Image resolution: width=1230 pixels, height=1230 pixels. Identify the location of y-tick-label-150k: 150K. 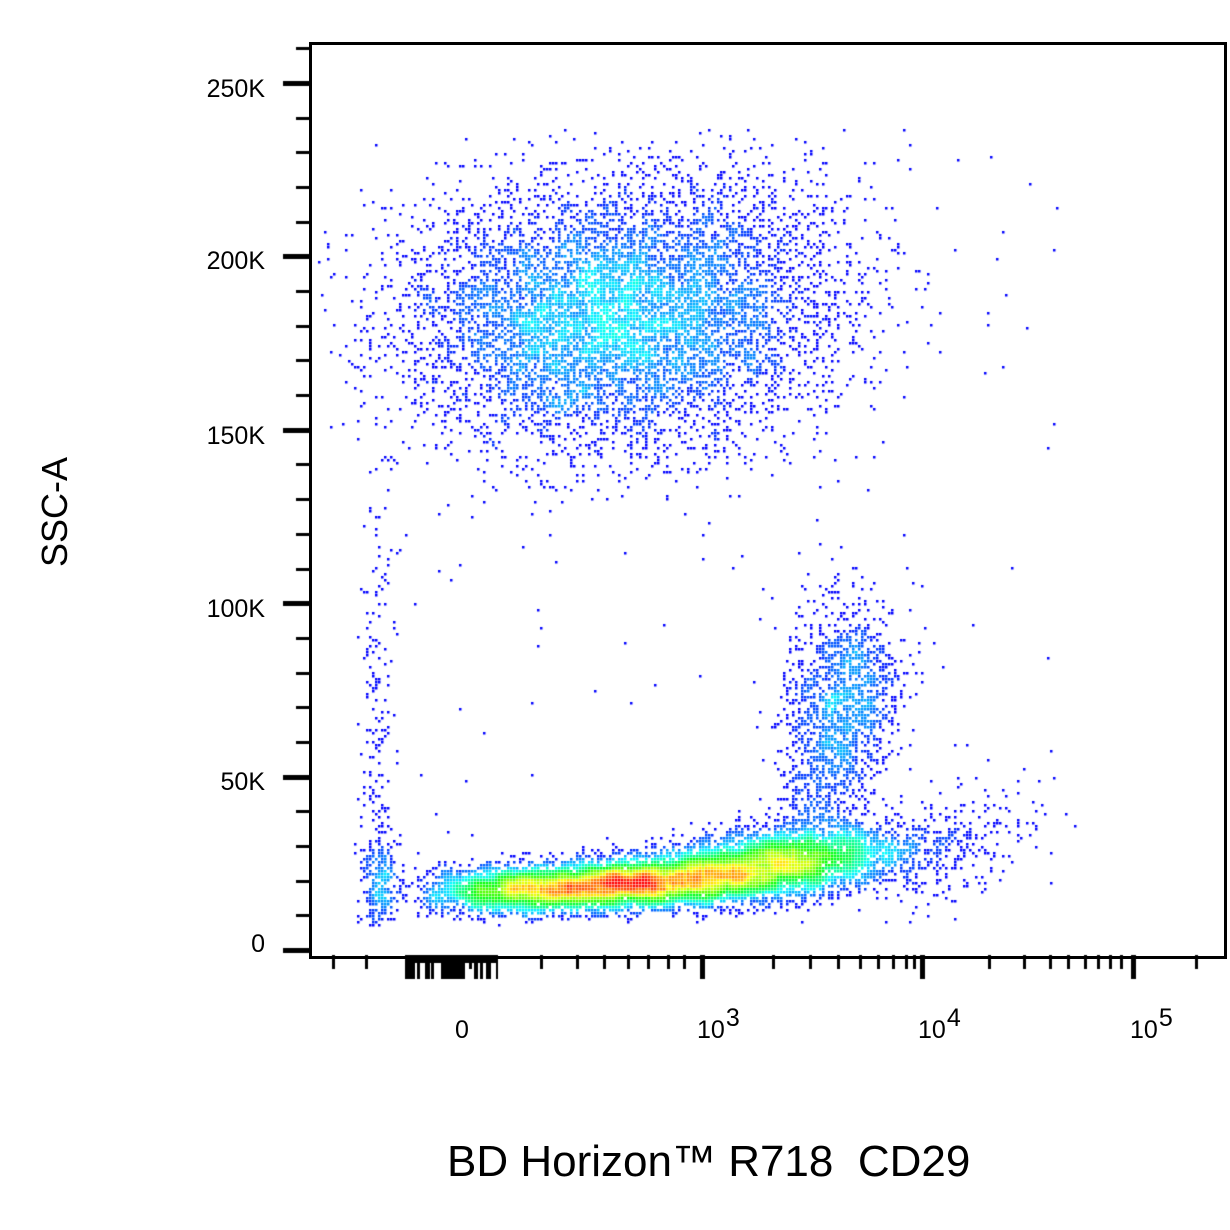
(235, 436).